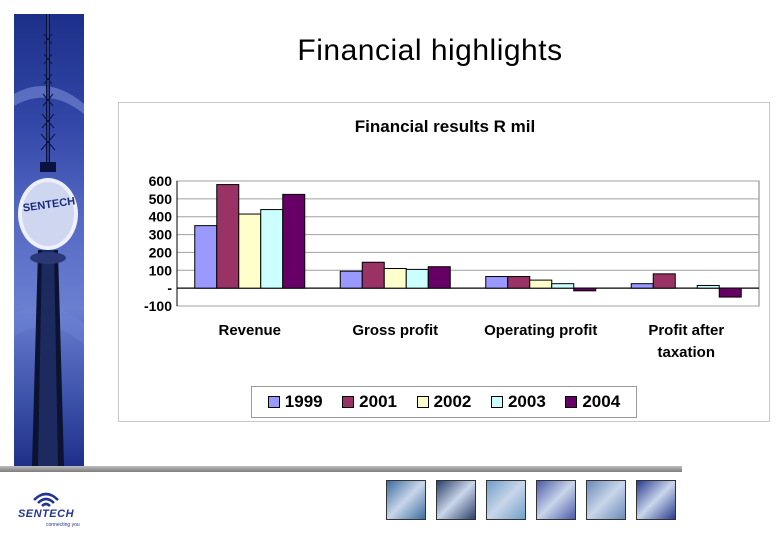  Describe the element at coordinates (63, 525) in the screenshot. I see `logo-tagline: connecting you` at that location.